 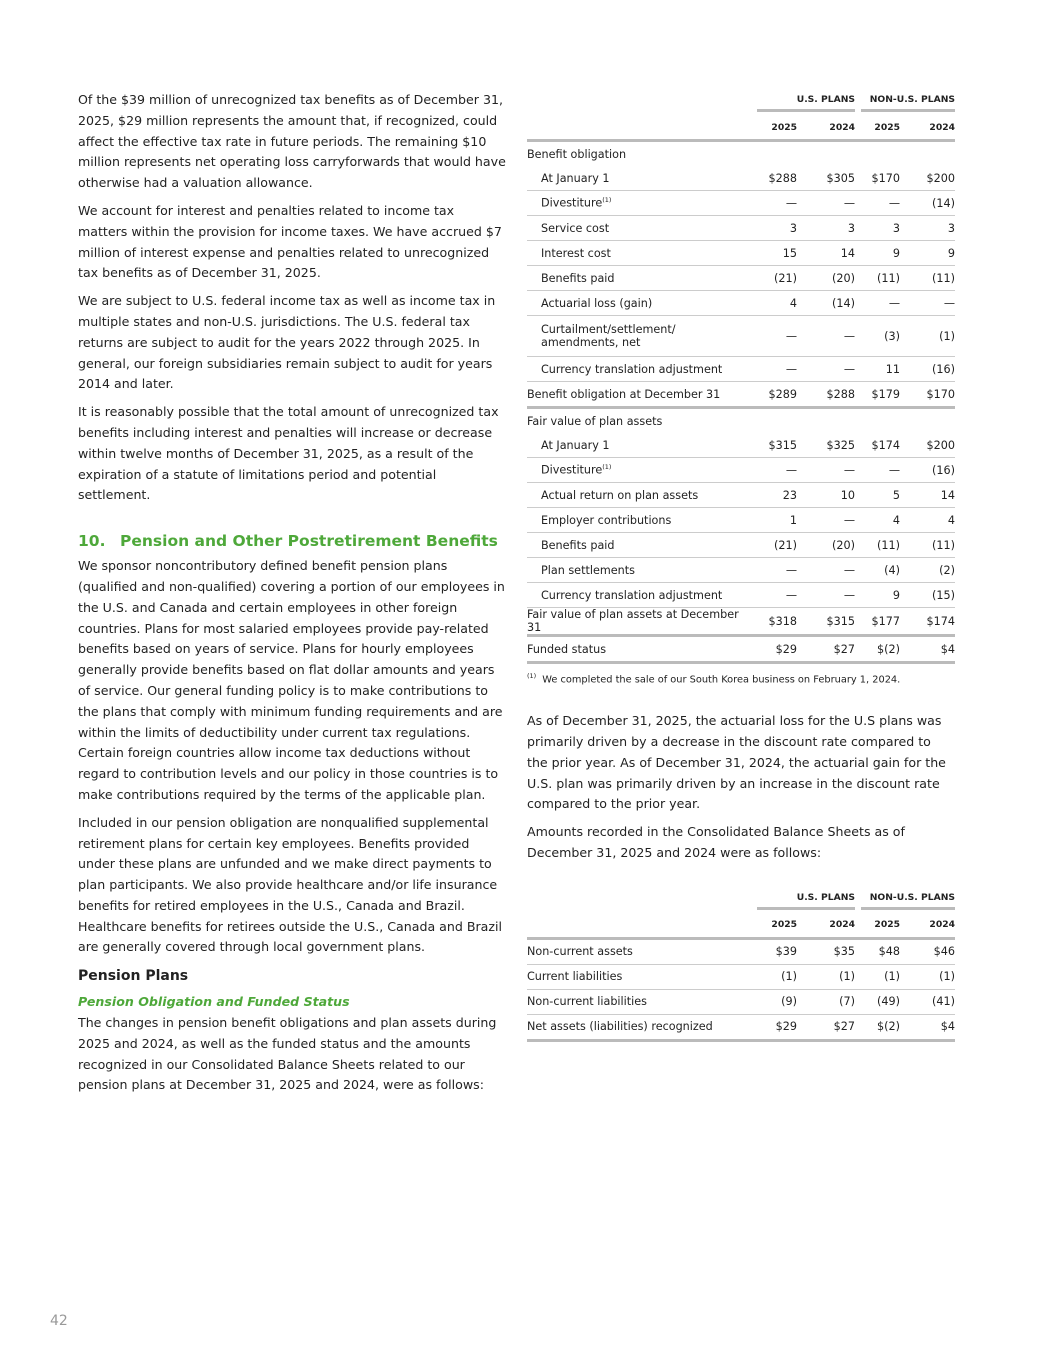 What do you see at coordinates (927, 178) in the screenshot?
I see `cell: $200` at bounding box center [927, 178].